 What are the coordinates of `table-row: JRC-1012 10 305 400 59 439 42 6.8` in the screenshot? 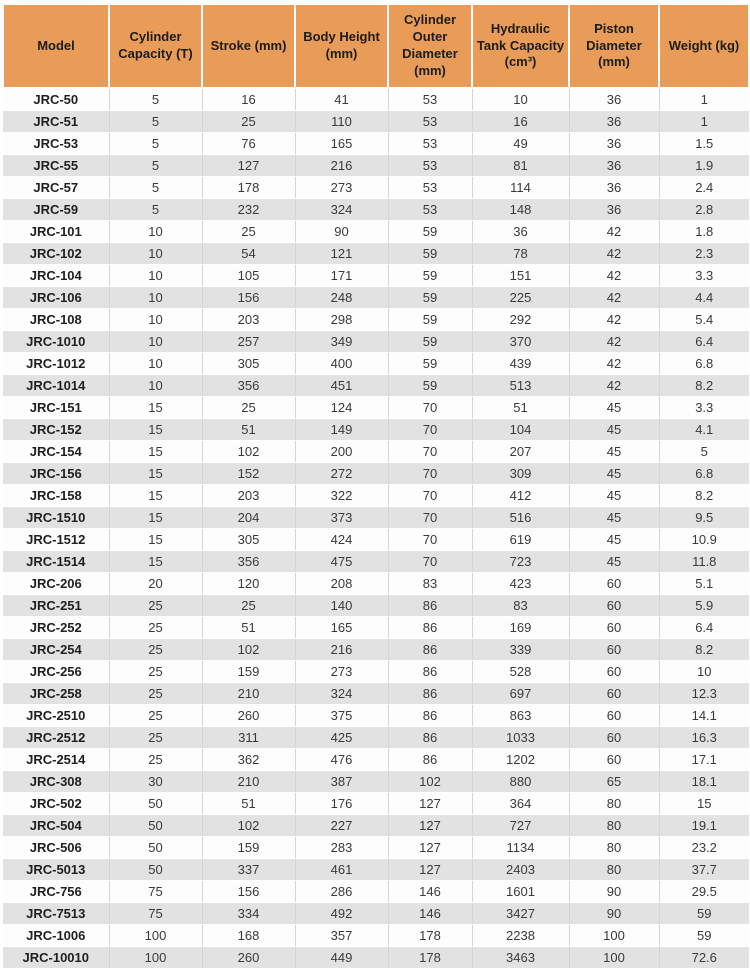 It's located at (376, 363).